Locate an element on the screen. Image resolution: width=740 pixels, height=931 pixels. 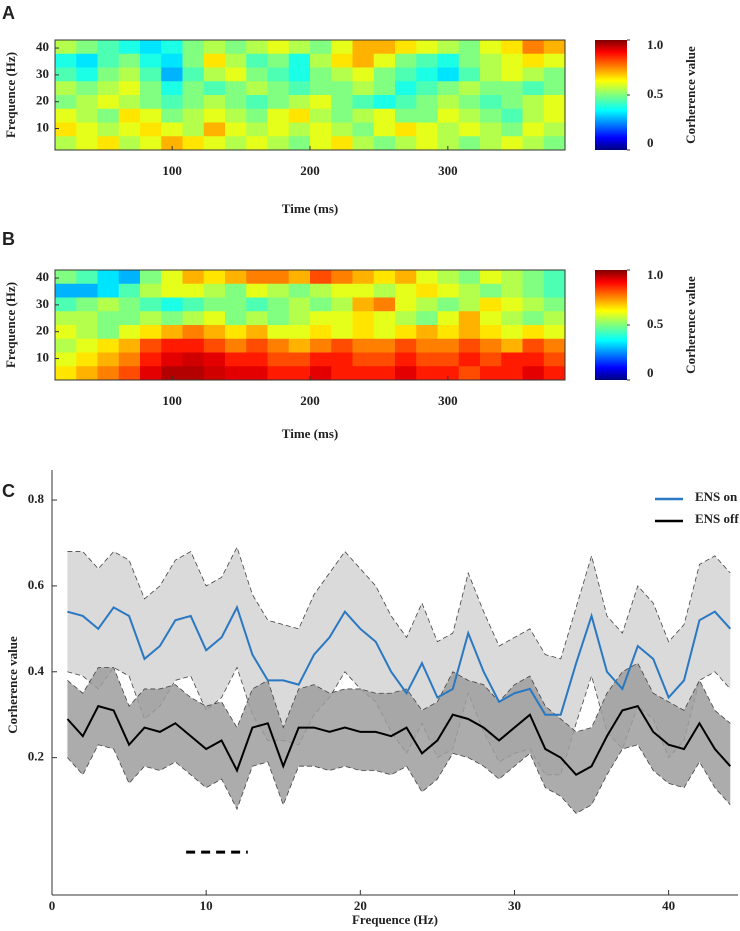
x-tick-label: 100 is located at coordinates (172, 400).